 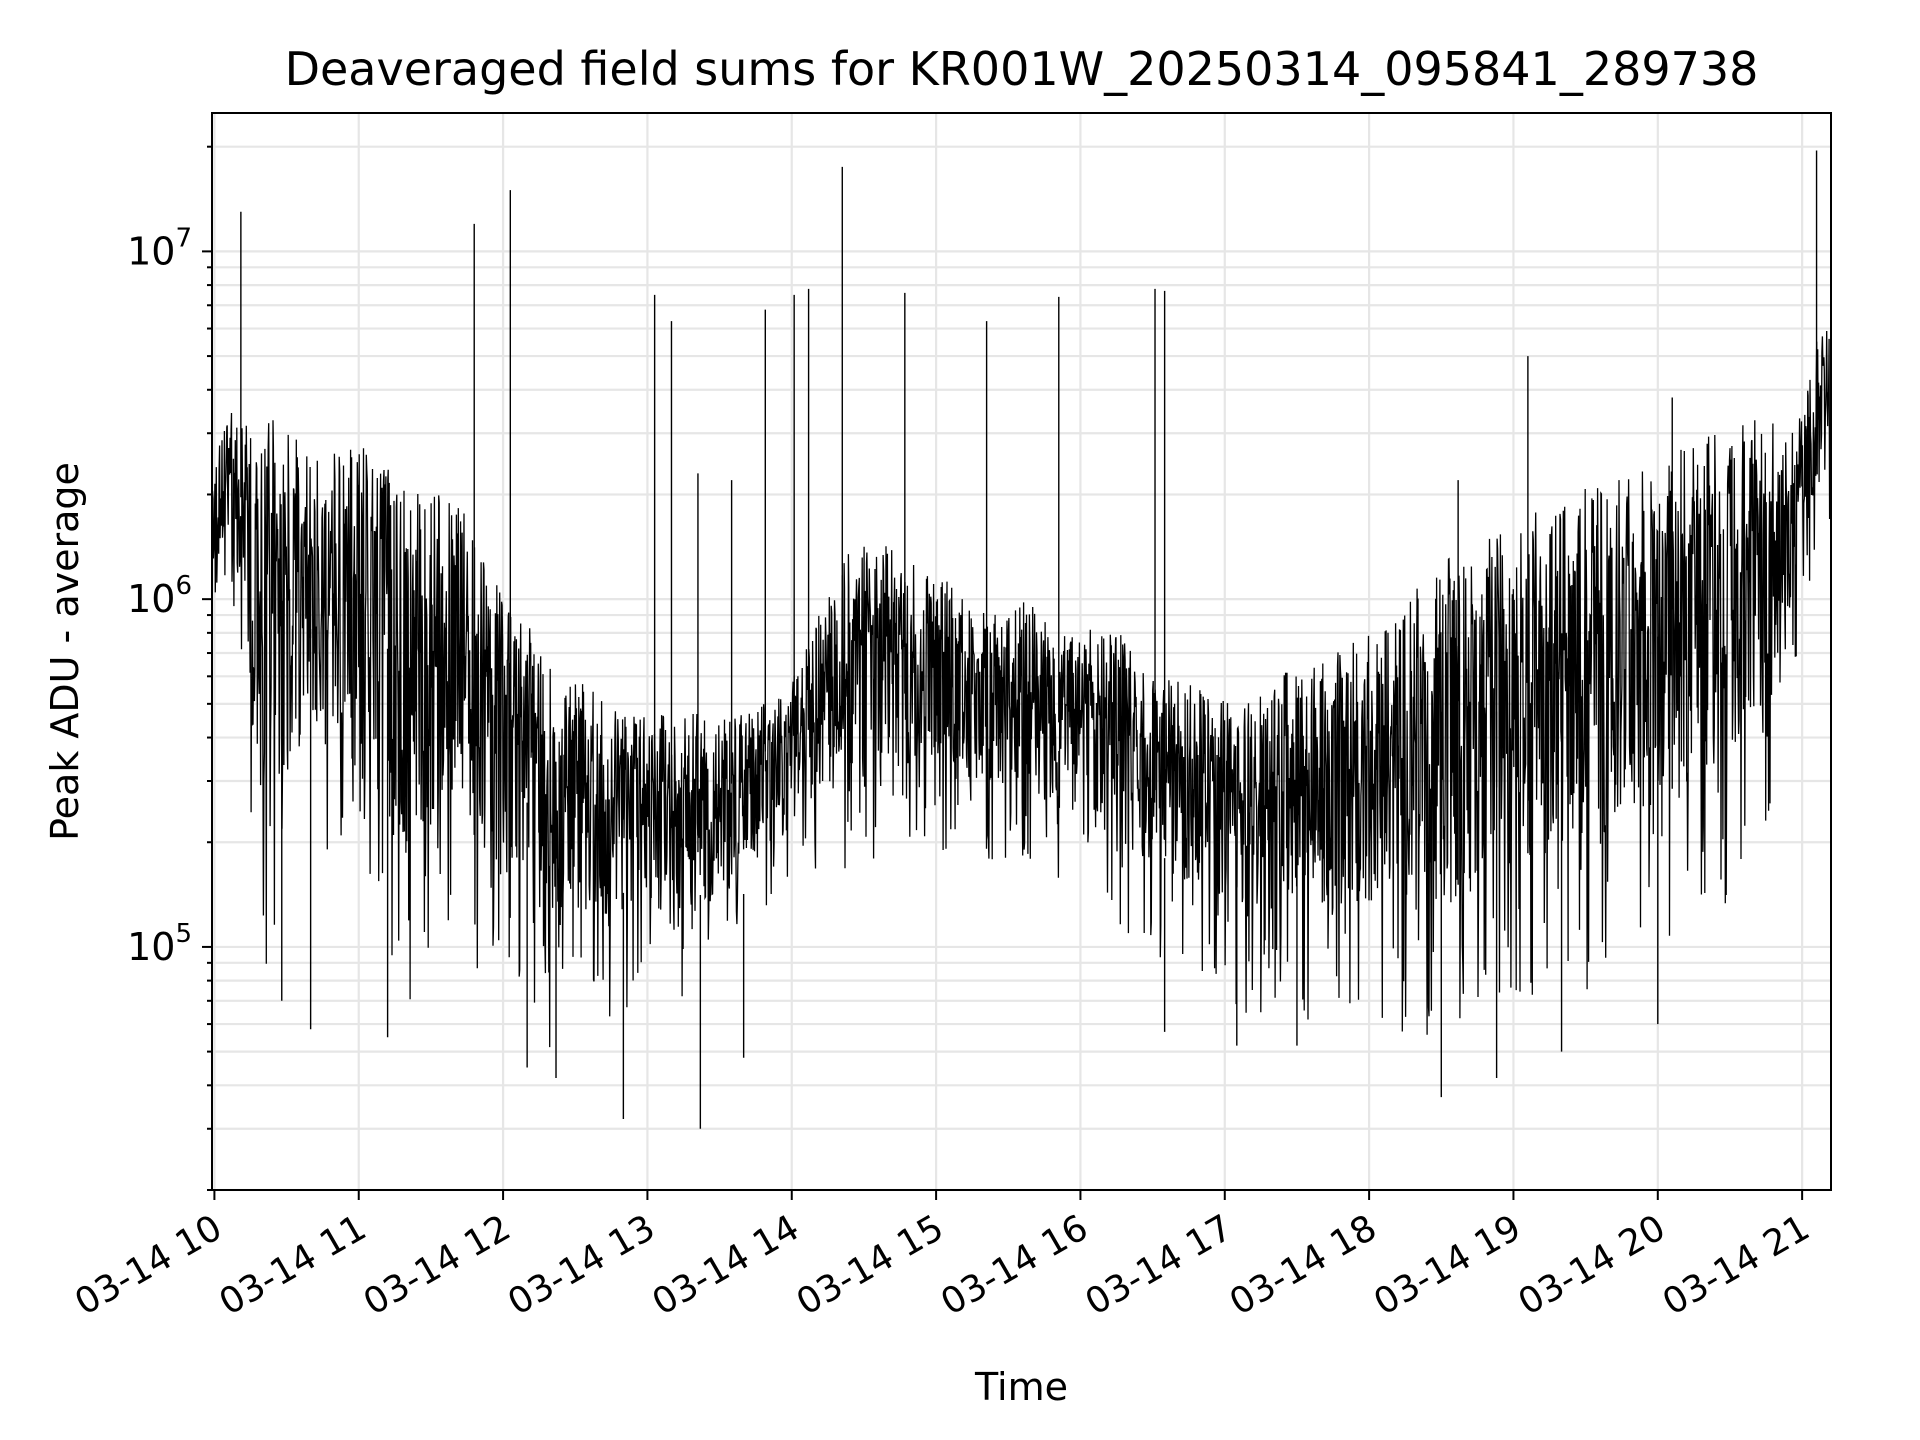 I want to click on x-tick-label: 03-14 17, so click(x=1159, y=1265).